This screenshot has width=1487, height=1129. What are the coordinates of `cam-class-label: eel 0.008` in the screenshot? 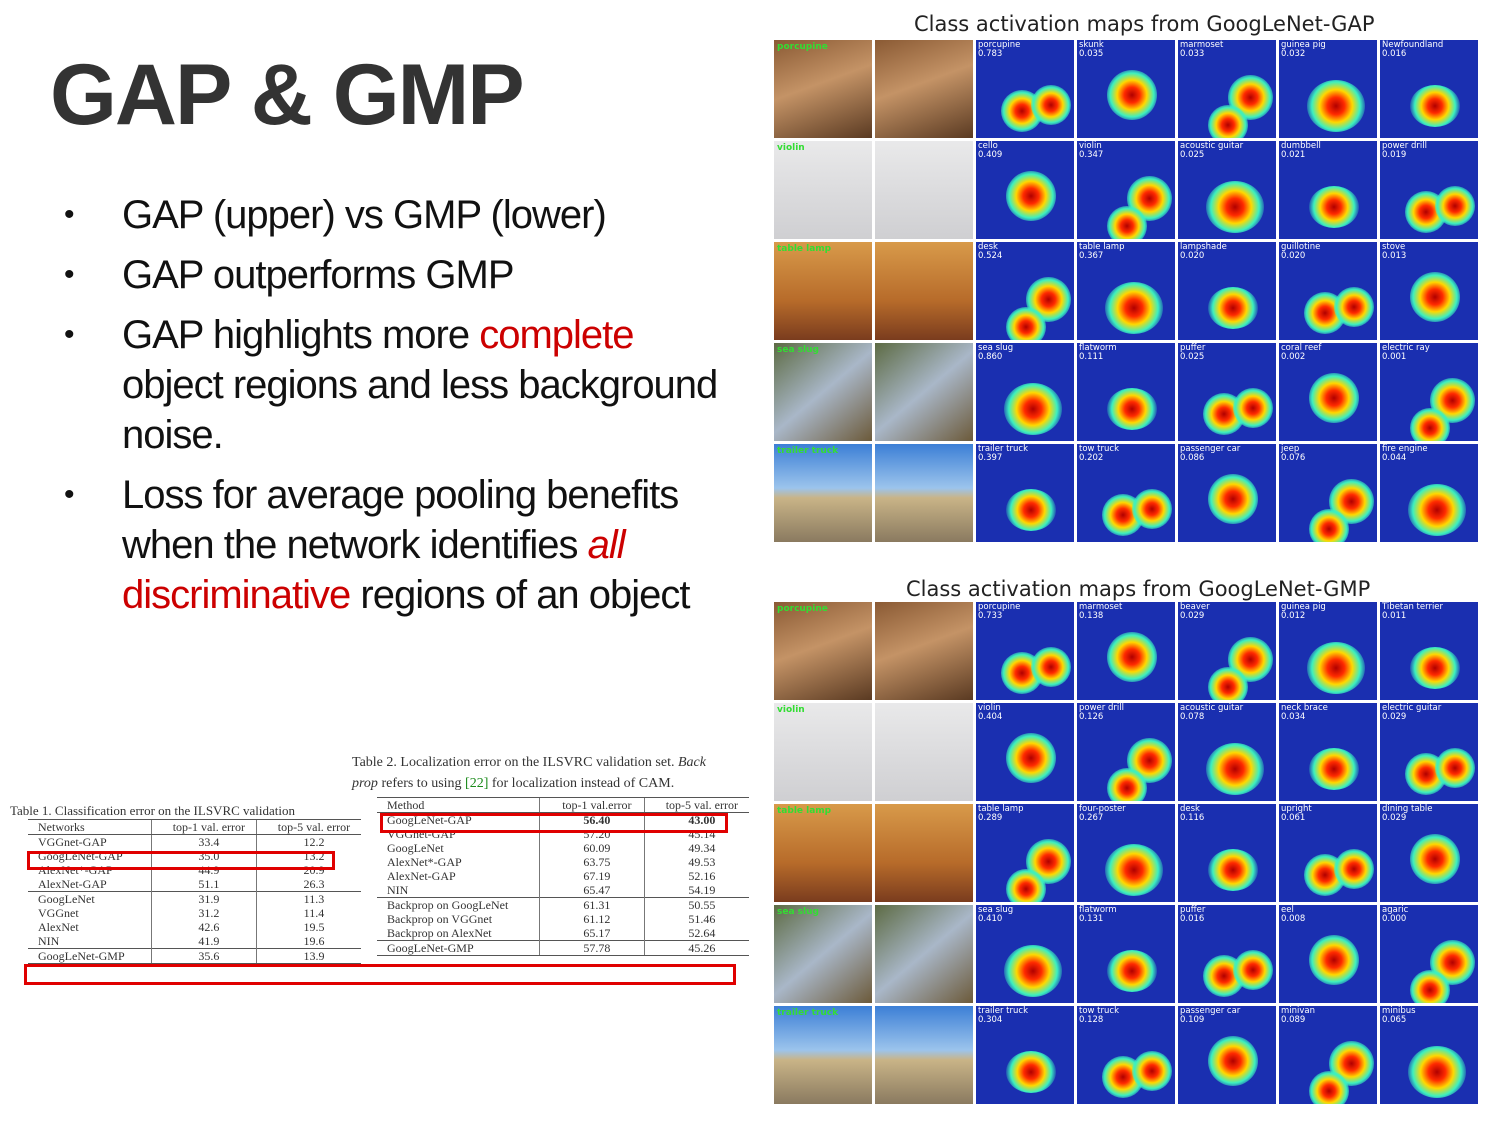 It's located at (1293, 915).